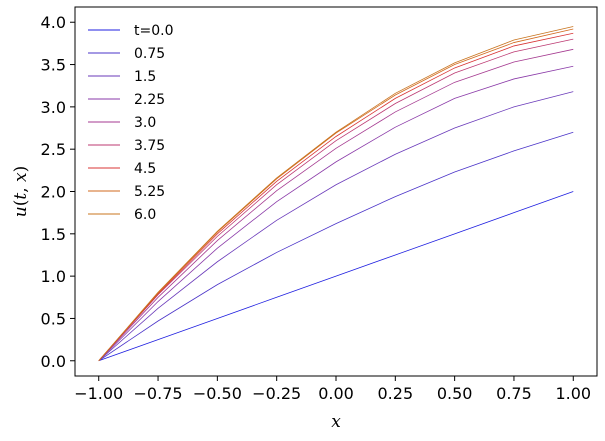  What do you see at coordinates (145, 215) in the screenshot?
I see `legend-label-8: 6.0` at bounding box center [145, 215].